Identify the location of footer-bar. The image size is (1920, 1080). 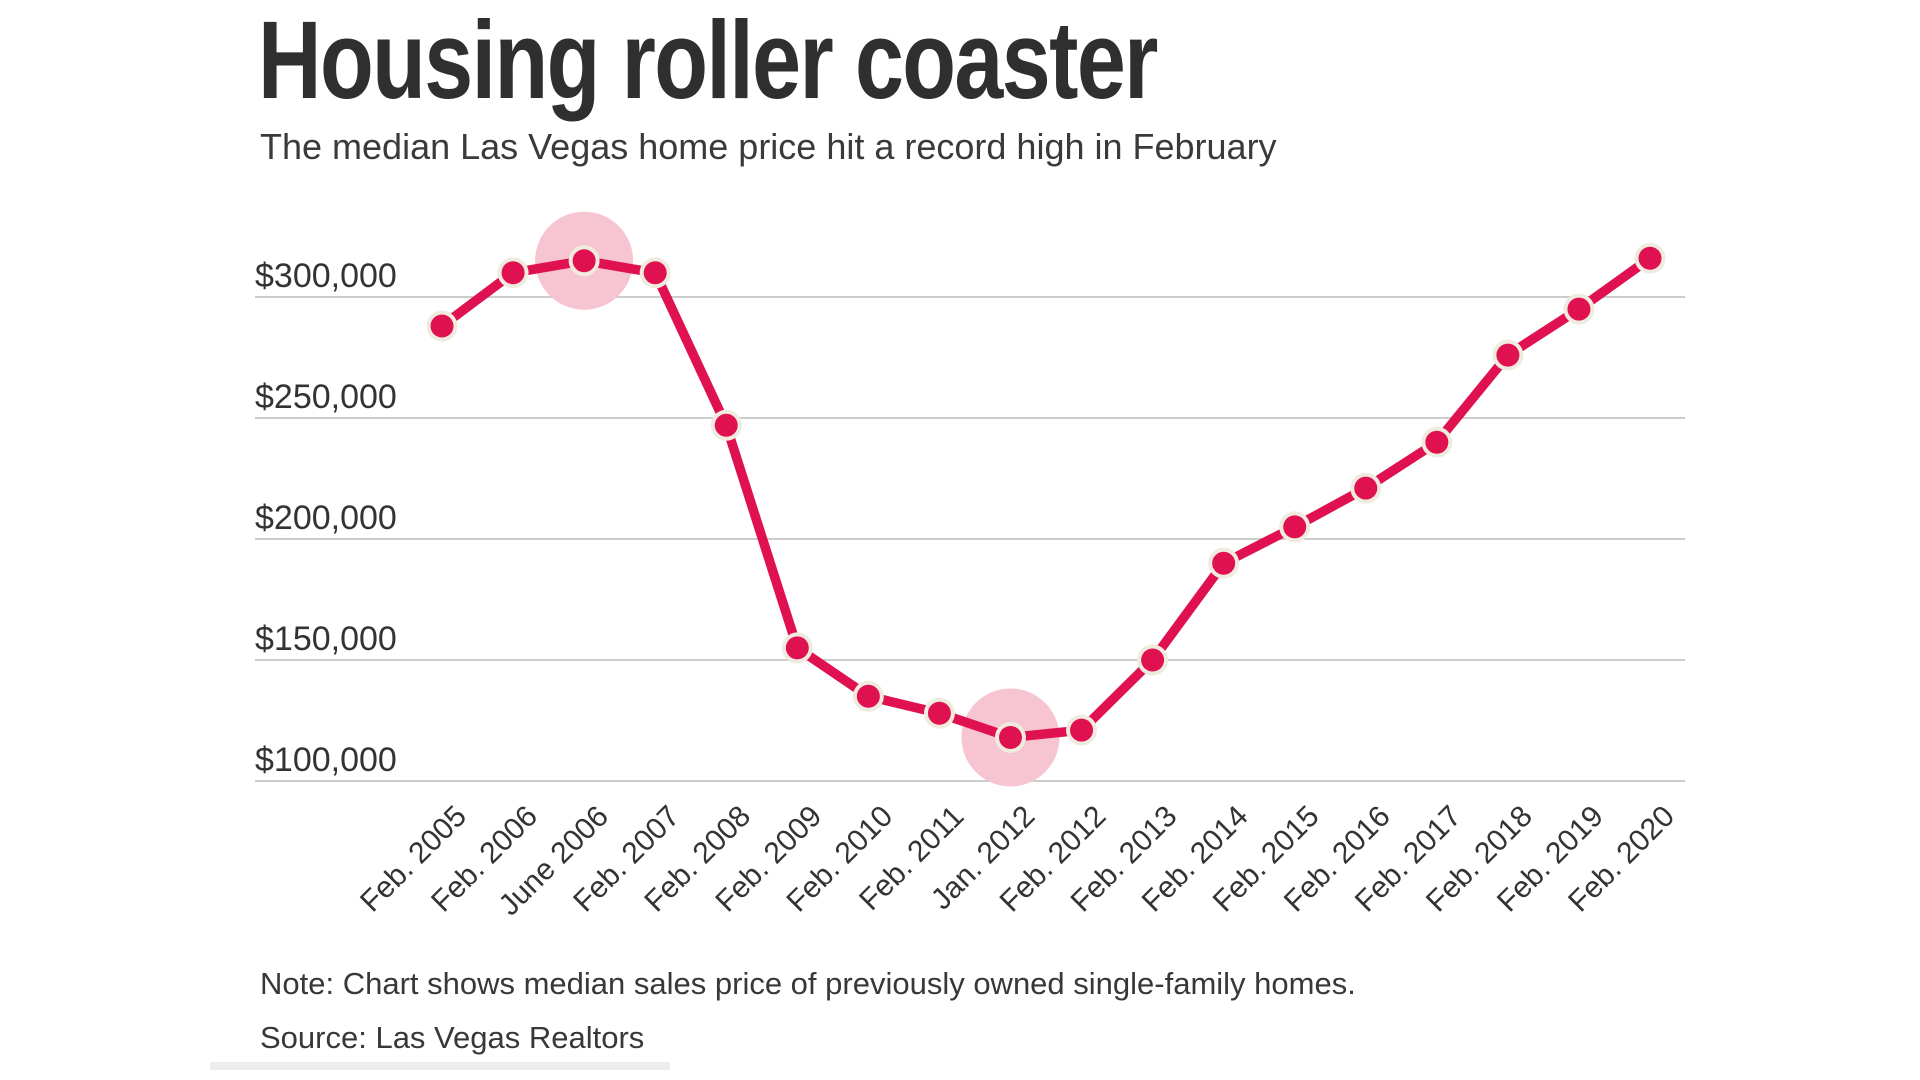
(440, 1066).